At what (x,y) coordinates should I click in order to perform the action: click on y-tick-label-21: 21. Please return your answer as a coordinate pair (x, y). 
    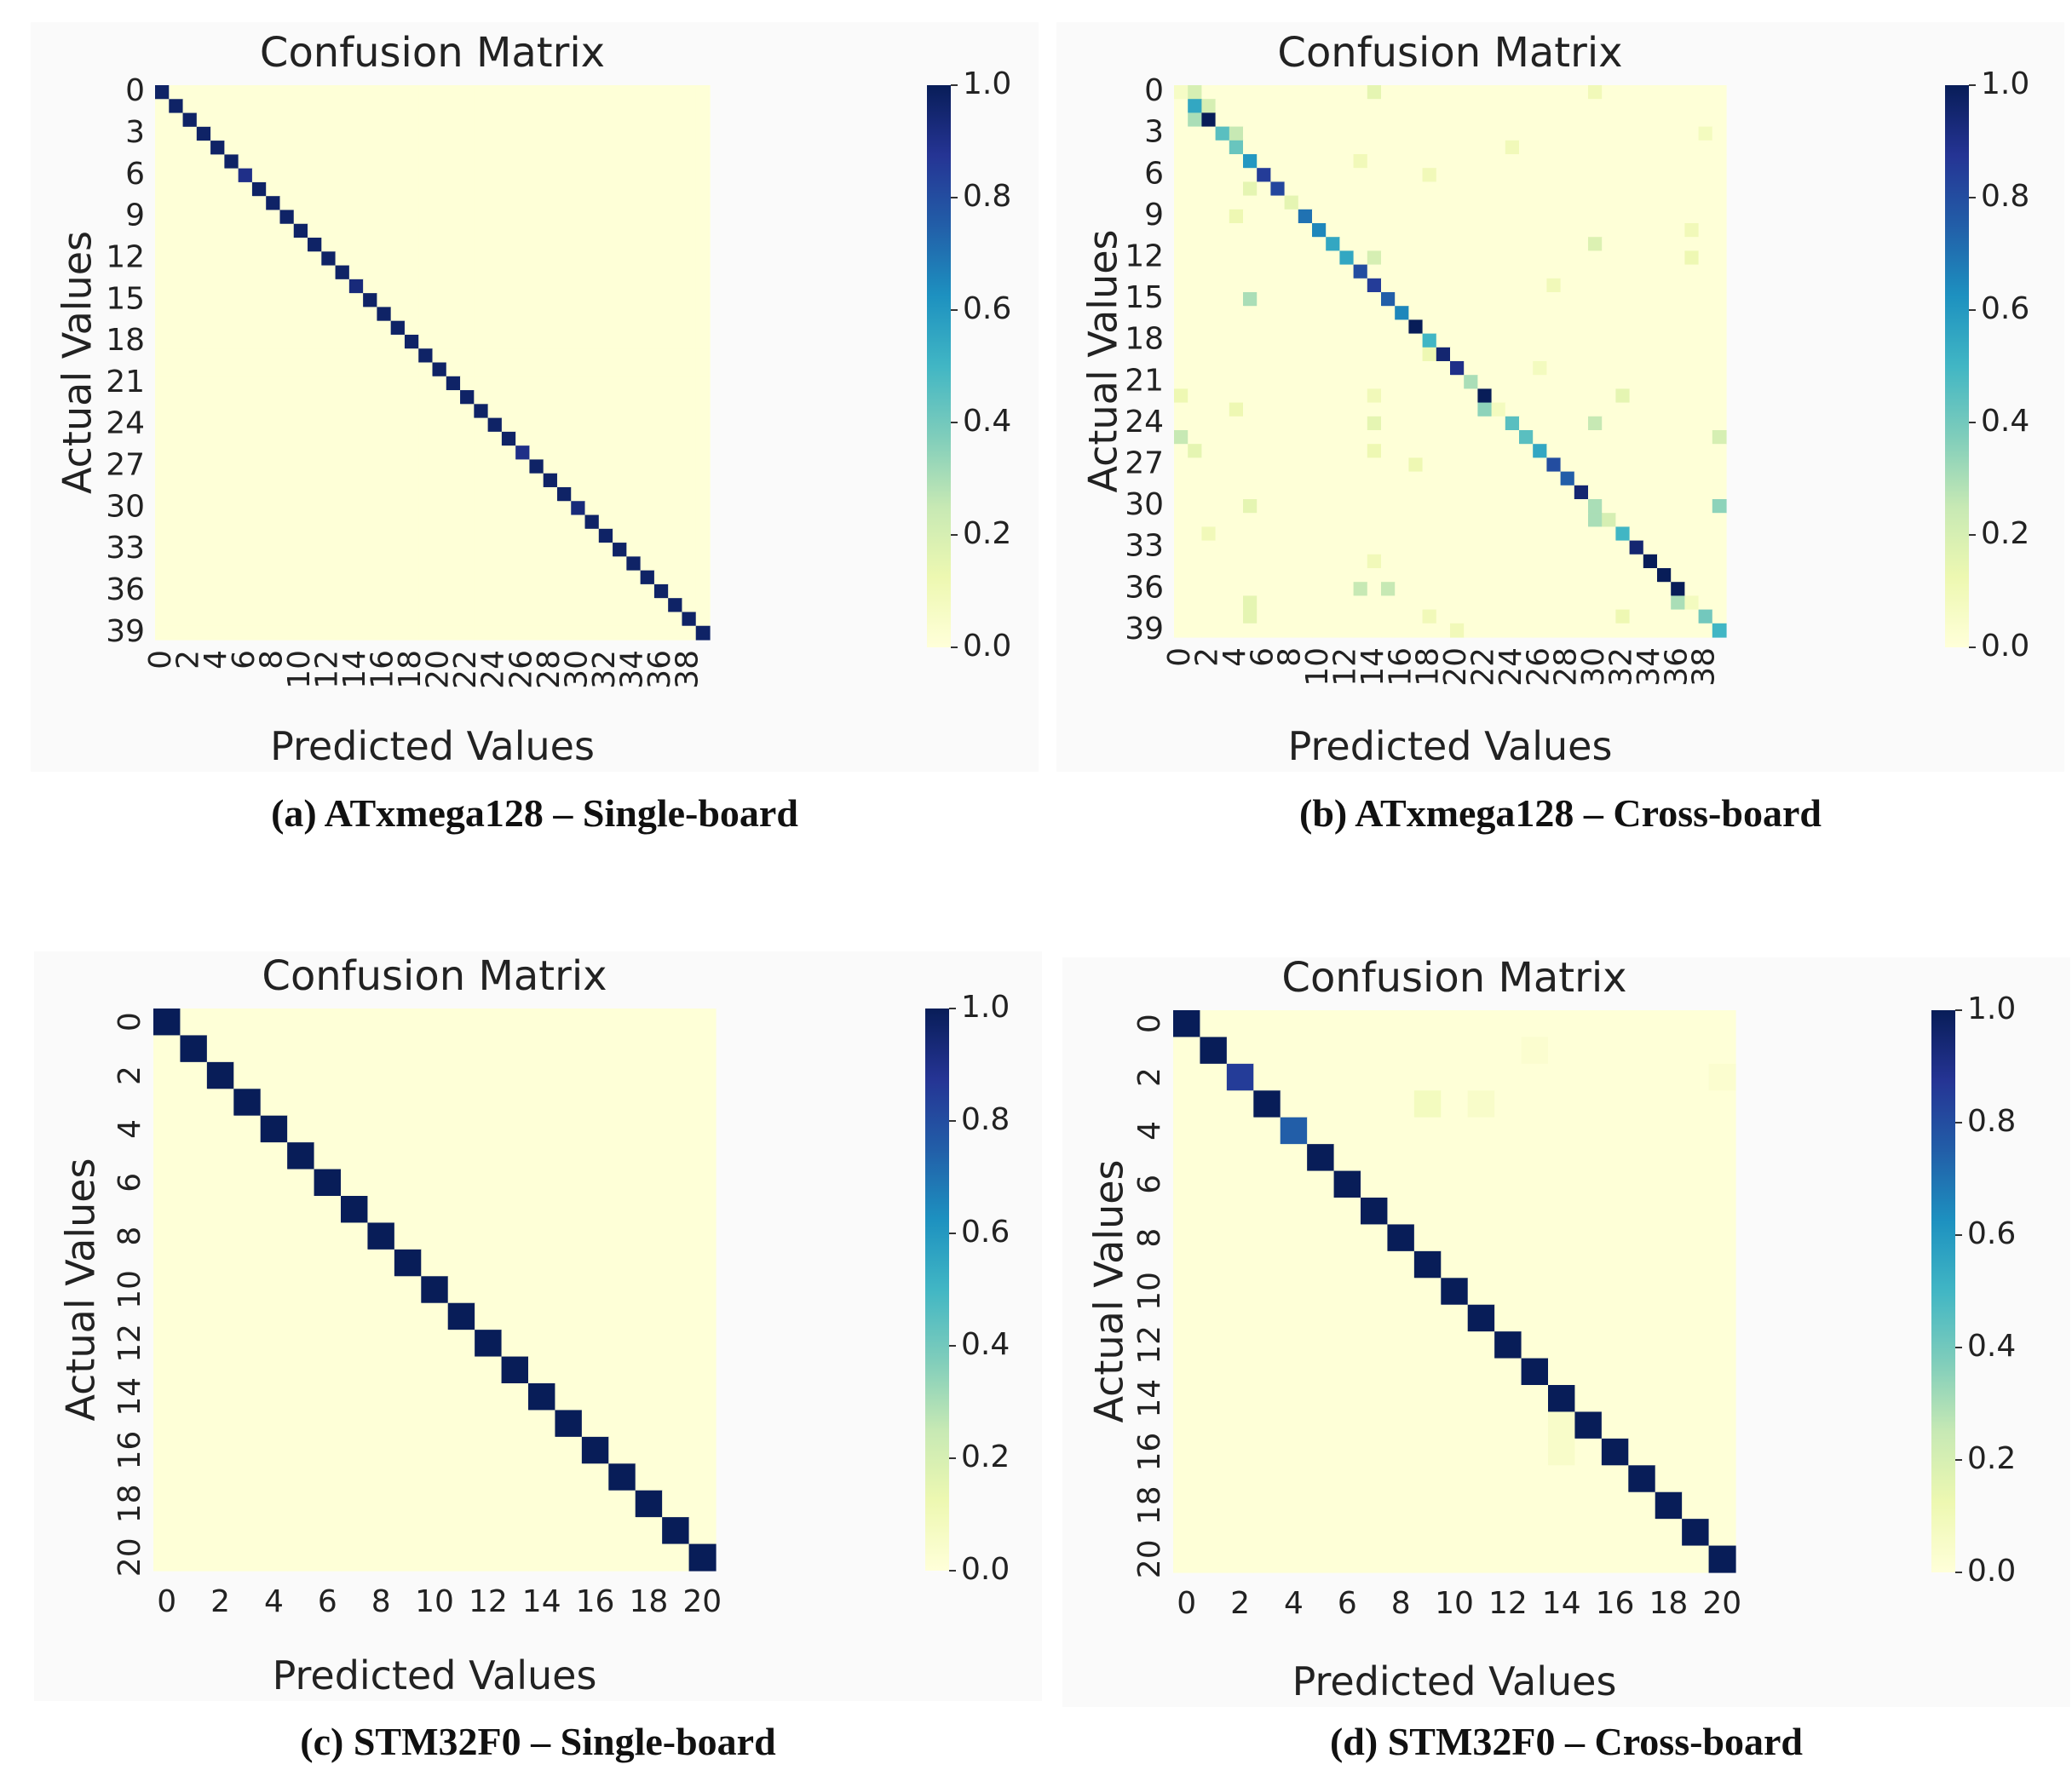
    Looking at the image, I should click on (1145, 380).